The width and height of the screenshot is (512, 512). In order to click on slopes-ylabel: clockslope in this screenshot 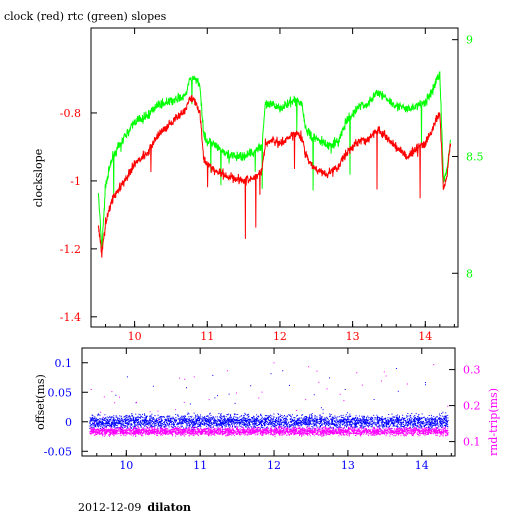, I will do `click(38, 178)`.